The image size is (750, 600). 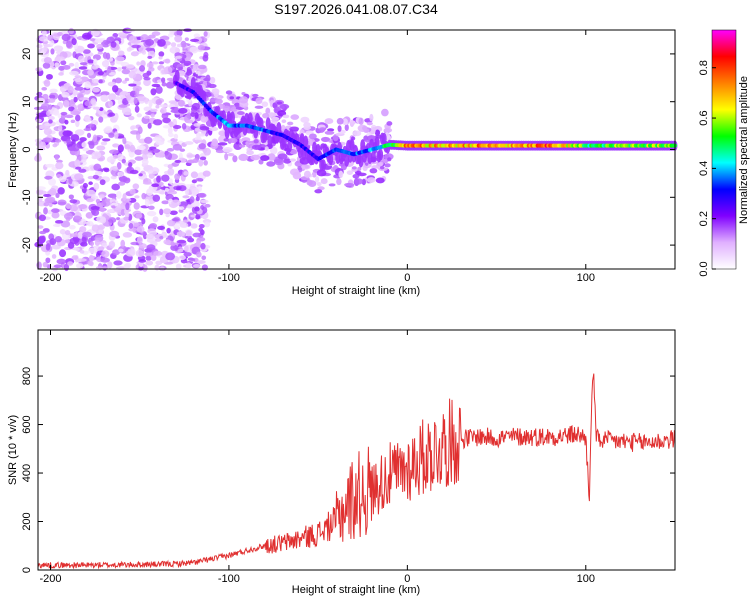 What do you see at coordinates (229, 579) in the screenshot?
I see `x-tick-label: -100` at bounding box center [229, 579].